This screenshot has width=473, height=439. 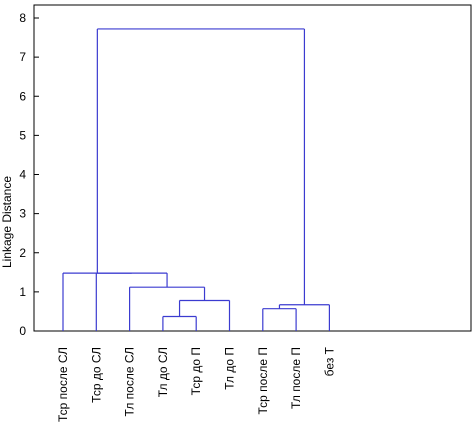 I want to click on y-axis: 0 1 2 3 4 5 6 7 8, so click(x=29, y=174).